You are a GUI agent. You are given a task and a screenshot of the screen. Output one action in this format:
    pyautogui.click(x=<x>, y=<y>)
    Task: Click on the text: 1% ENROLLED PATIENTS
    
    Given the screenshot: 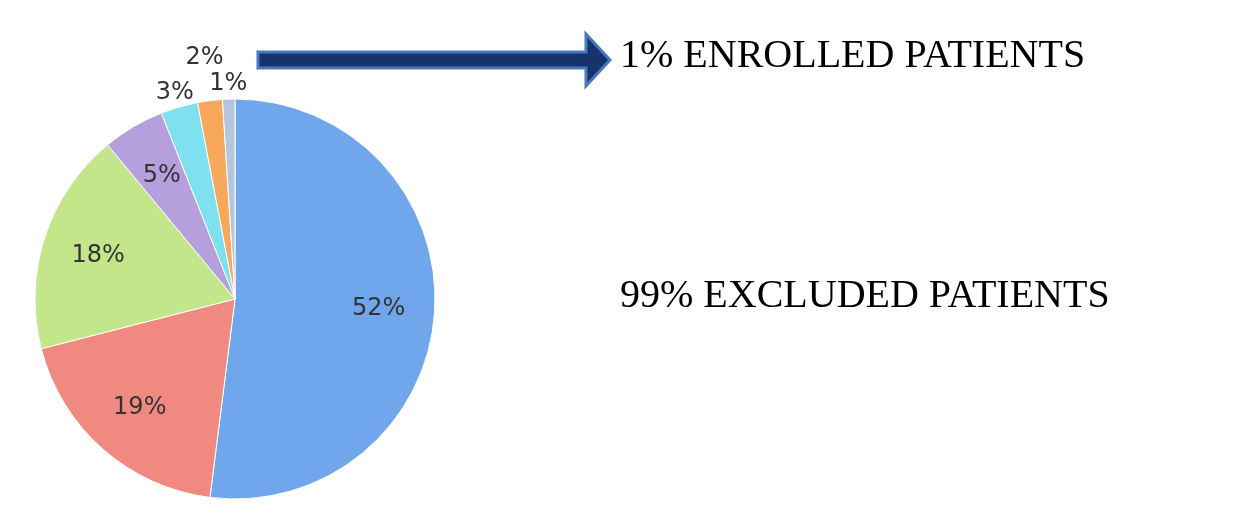 What is the action you would take?
    pyautogui.click(x=853, y=53)
    